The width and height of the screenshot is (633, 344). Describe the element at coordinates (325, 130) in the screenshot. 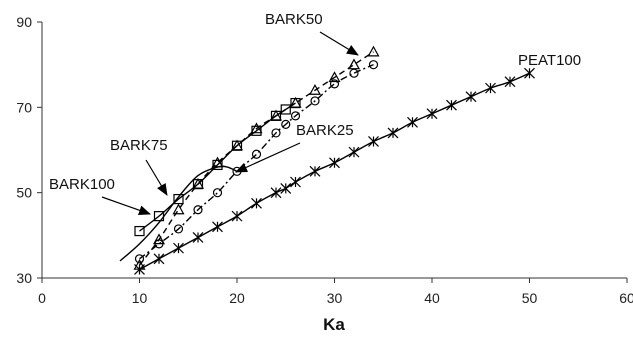

I see `series-label-bark25: BARK25` at that location.